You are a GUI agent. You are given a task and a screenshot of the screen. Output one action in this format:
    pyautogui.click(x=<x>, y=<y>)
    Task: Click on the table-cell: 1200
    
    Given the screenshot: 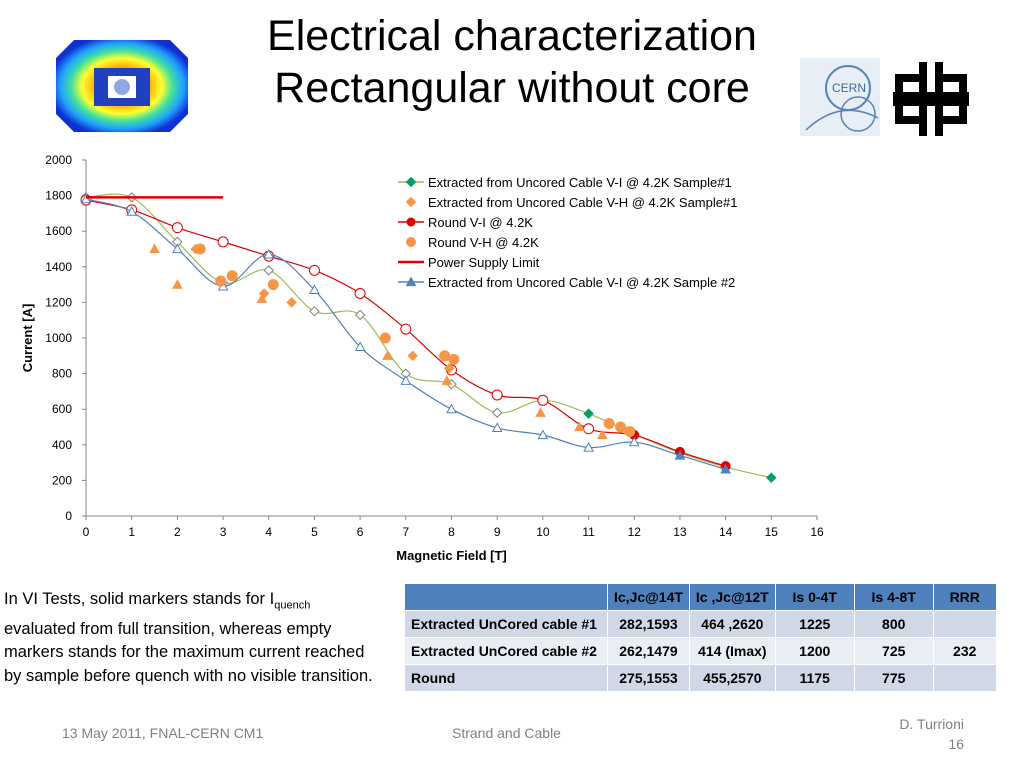 What is the action you would take?
    pyautogui.click(x=814, y=651)
    